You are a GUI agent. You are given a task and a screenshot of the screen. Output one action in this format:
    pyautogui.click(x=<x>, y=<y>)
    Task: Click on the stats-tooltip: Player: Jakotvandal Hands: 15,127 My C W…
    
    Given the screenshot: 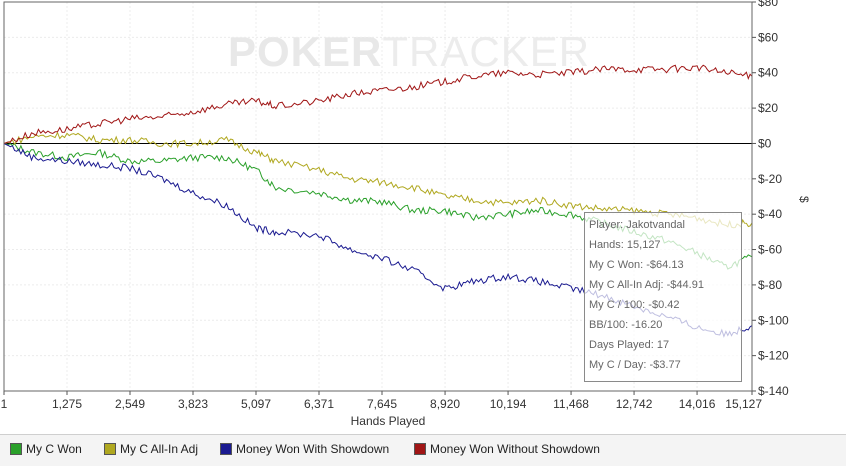 What is the action you would take?
    pyautogui.click(x=663, y=297)
    